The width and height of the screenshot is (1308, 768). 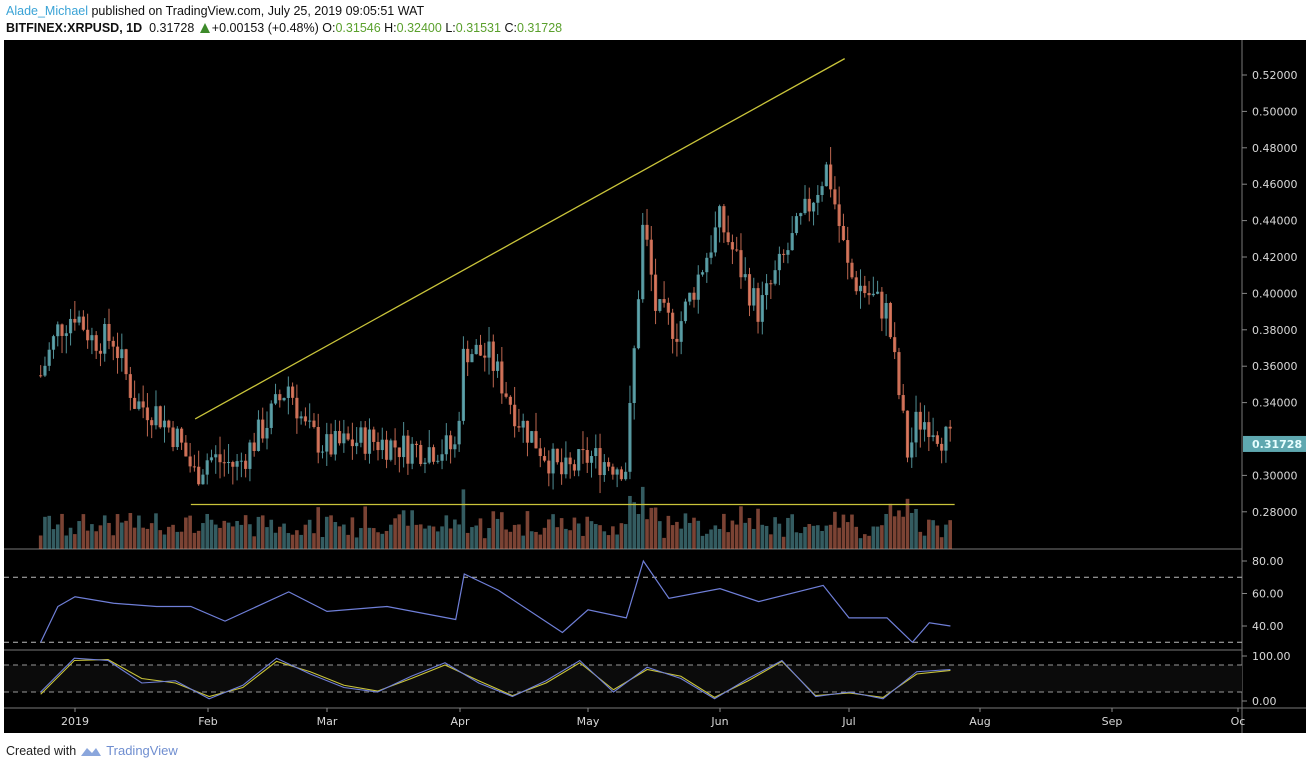 What do you see at coordinates (47, 11) in the screenshot?
I see `author-link: Alade_Michael` at bounding box center [47, 11].